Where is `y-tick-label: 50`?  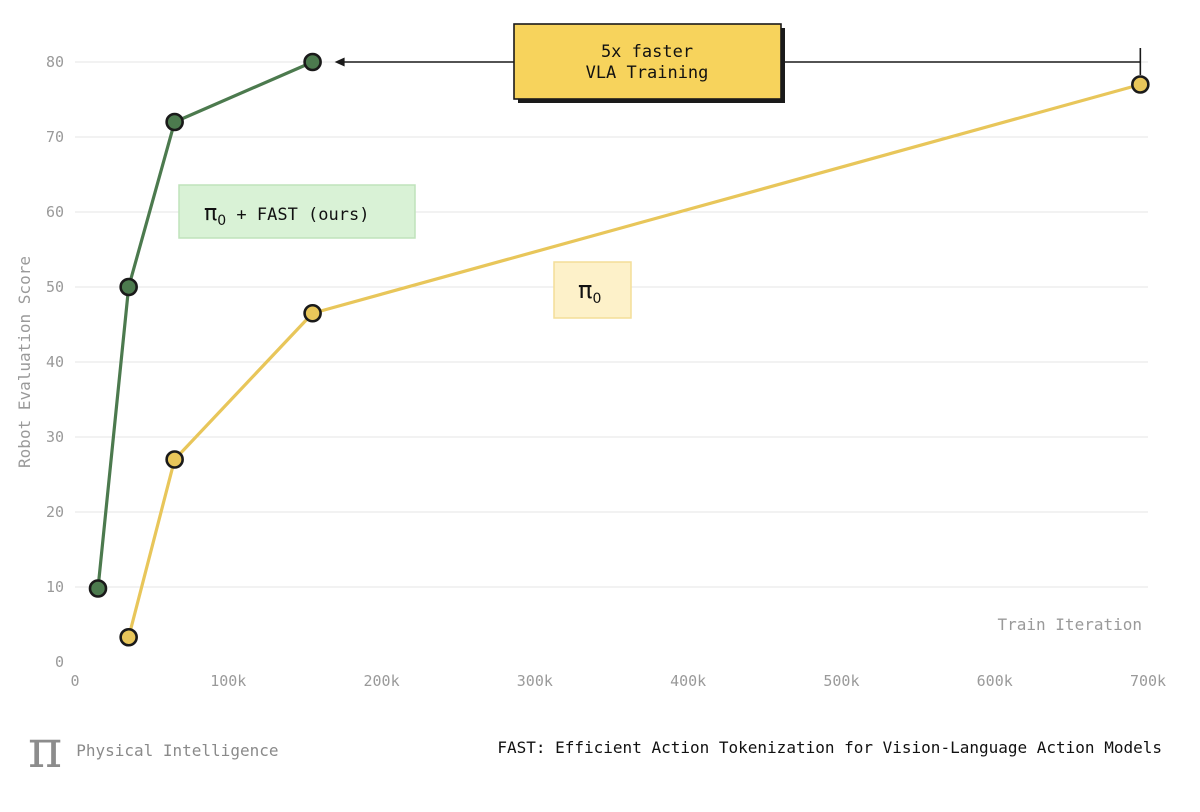 y-tick-label: 50 is located at coordinates (55, 287).